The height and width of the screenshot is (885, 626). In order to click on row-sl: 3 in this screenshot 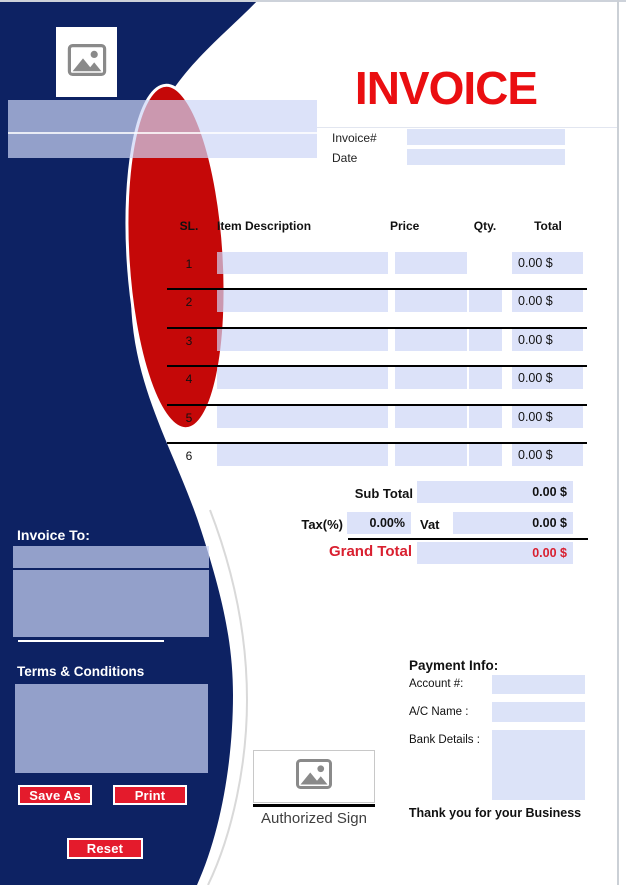, I will do `click(189, 341)`.